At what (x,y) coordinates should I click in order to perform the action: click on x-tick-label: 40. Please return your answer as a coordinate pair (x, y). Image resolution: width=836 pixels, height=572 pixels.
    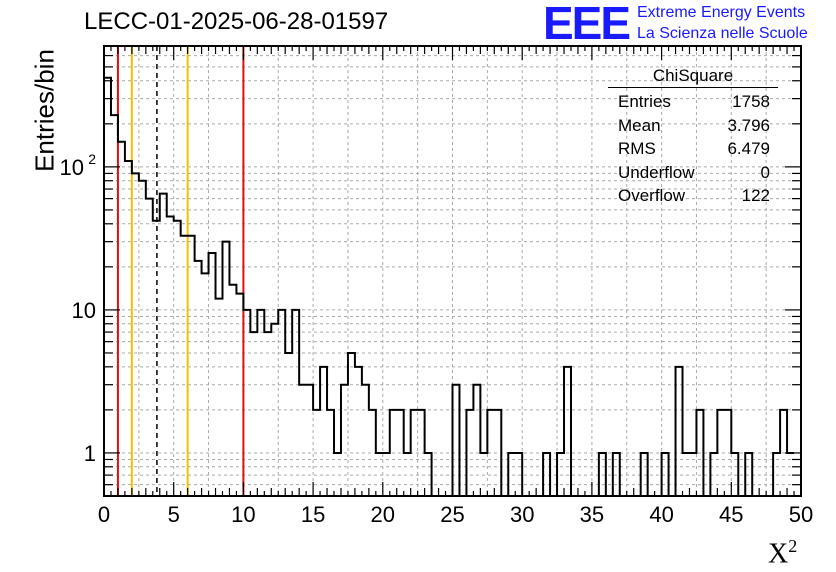
    Looking at the image, I should click on (661, 514).